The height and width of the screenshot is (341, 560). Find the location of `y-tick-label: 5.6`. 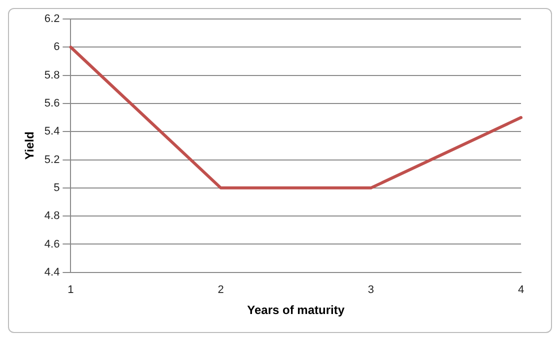

y-tick-label: 5.6 is located at coordinates (52, 104).